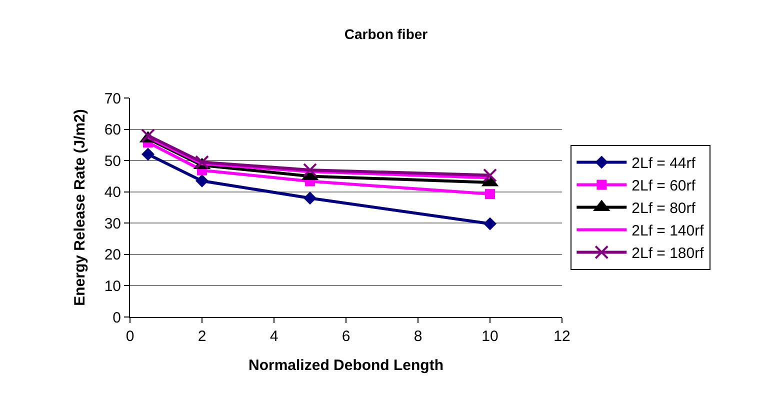 This screenshot has width=772, height=415. Describe the element at coordinates (386, 34) in the screenshot. I see `chart-title: Carbon fiber` at that location.